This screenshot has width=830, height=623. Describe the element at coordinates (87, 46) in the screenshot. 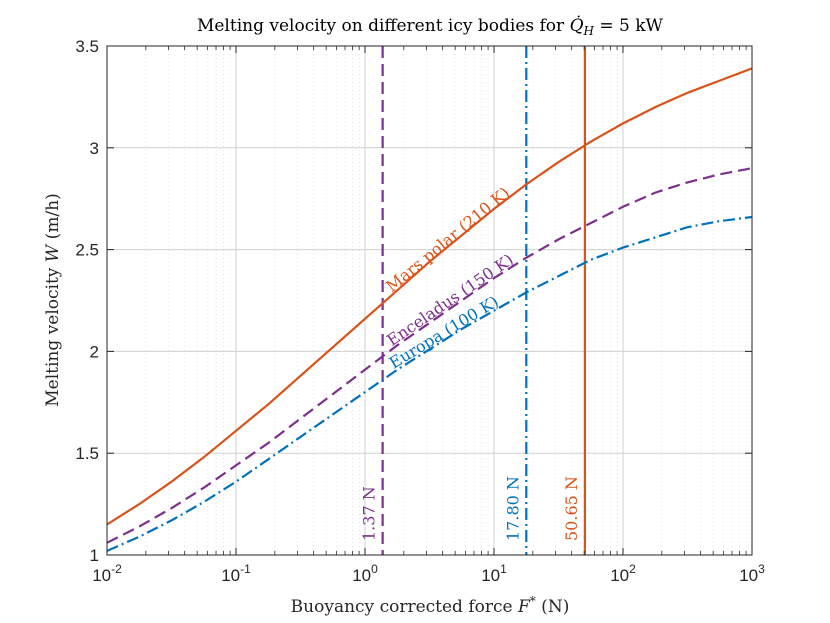

I see `y-tick-label: 3.5` at that location.